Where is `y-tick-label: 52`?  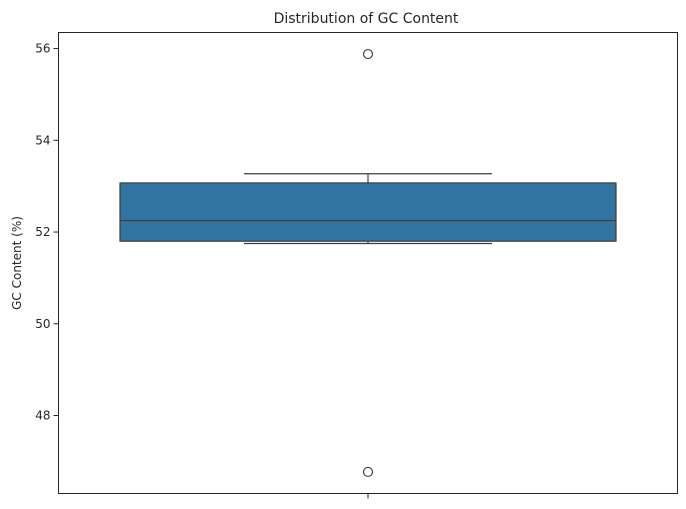 y-tick-label: 52 is located at coordinates (42, 232).